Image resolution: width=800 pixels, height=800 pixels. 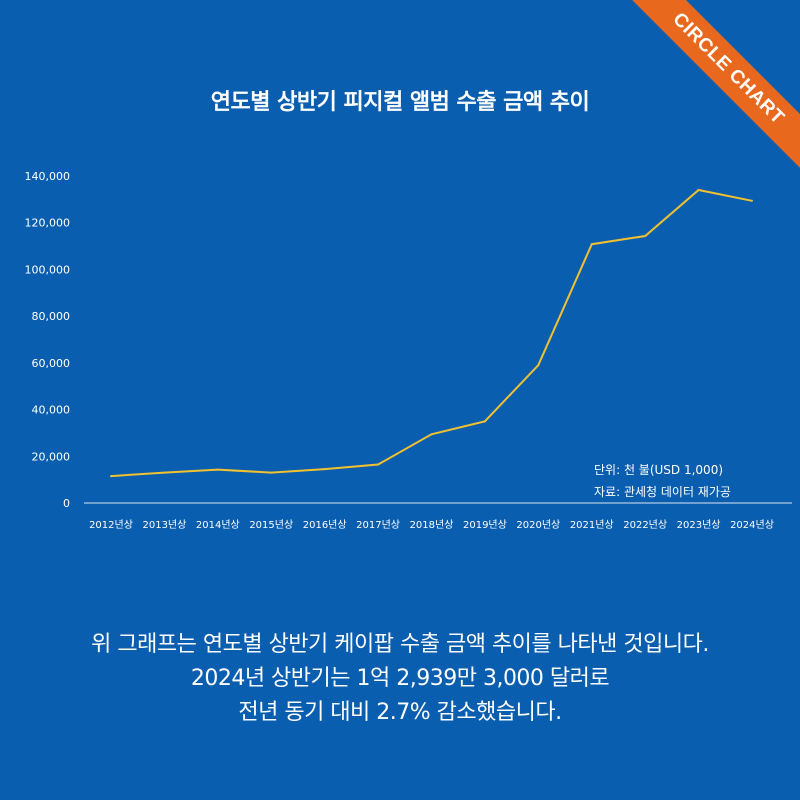 I want to click on chart-notes: 단위: 천 불(USD 1,000) 자료: 관세청 데이터 재가공, so click(x=662, y=481).